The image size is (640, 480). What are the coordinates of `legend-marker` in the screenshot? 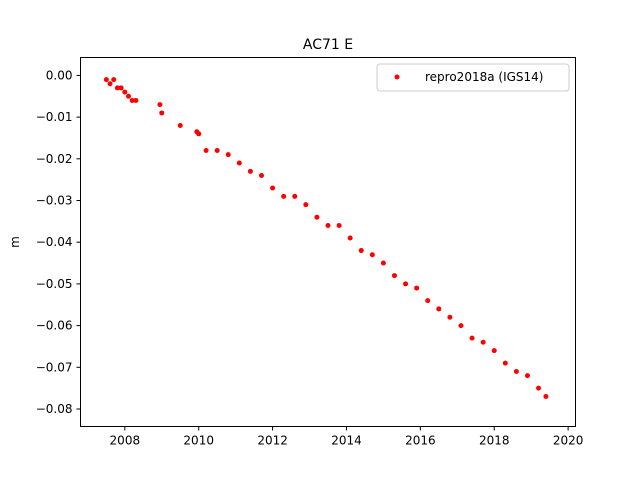 It's located at (397, 77).